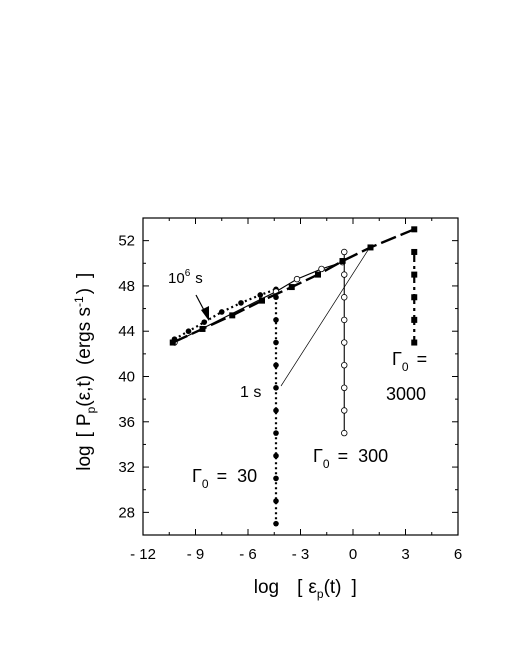  I want to click on y-tick-label: 28, so click(126, 512).